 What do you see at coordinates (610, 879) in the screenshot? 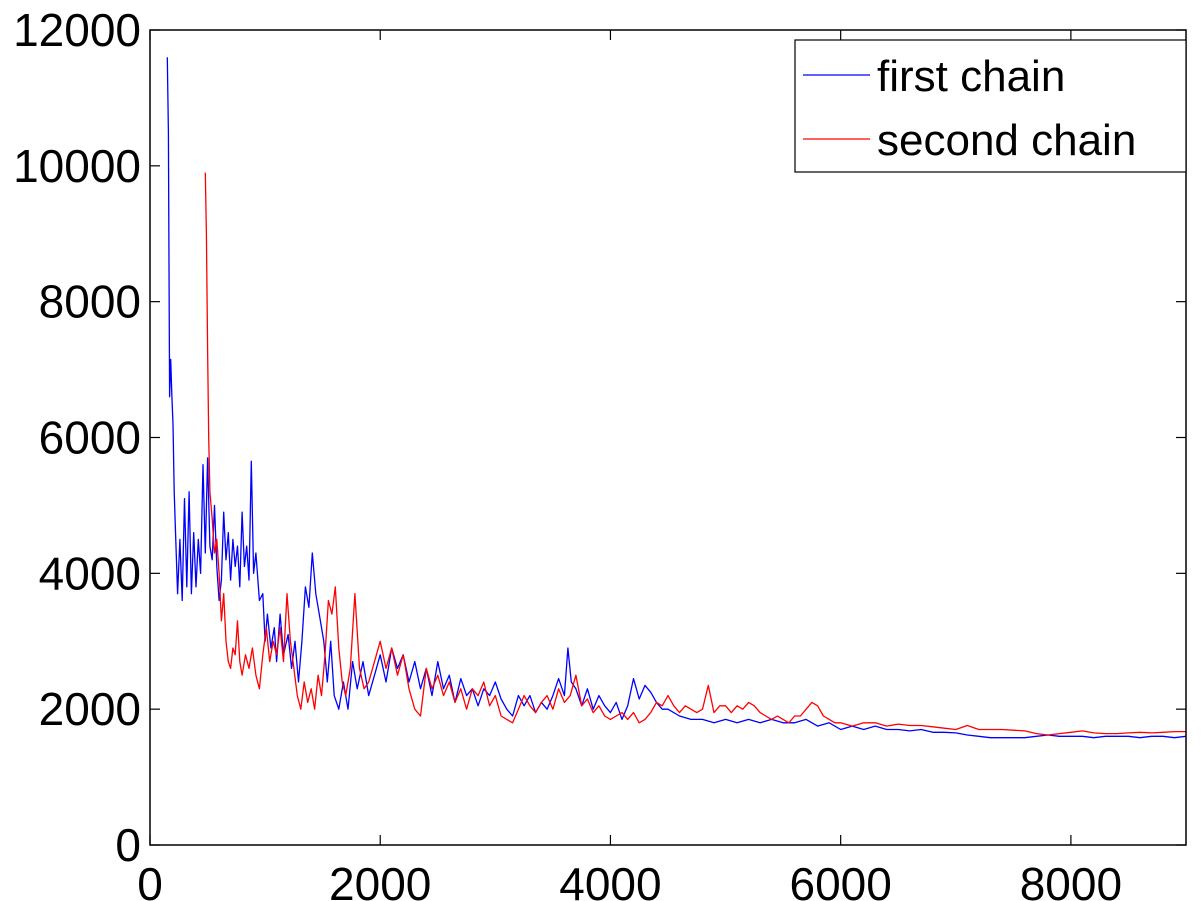
I see `x-tick-label: 4000` at bounding box center [610, 879].